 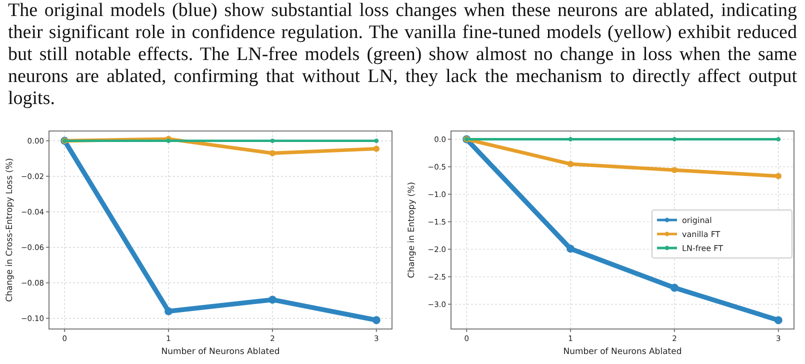 What do you see at coordinates (701, 234) in the screenshot?
I see `legend-label: vanilla FT` at bounding box center [701, 234].